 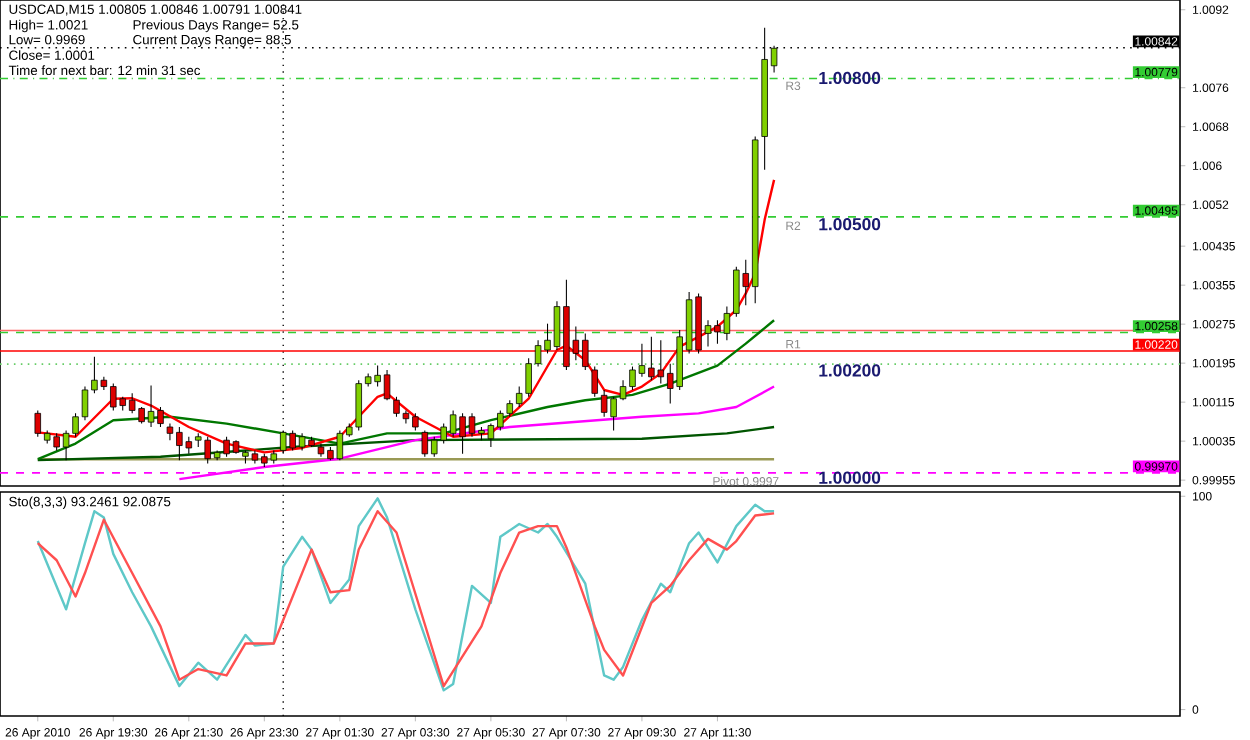 What do you see at coordinates (850, 224) in the screenshot?
I see `annotation: 1.00500` at bounding box center [850, 224].